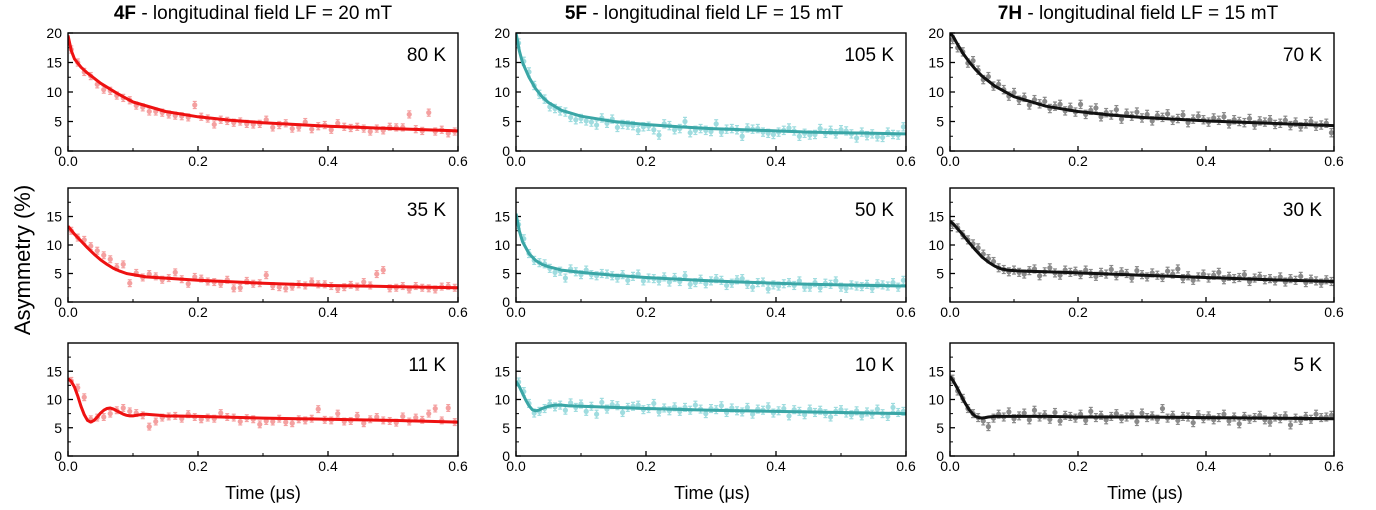 The image size is (1376, 510). Describe the element at coordinates (869, 55) in the screenshot. I see `temperature-label: 105 K` at that location.